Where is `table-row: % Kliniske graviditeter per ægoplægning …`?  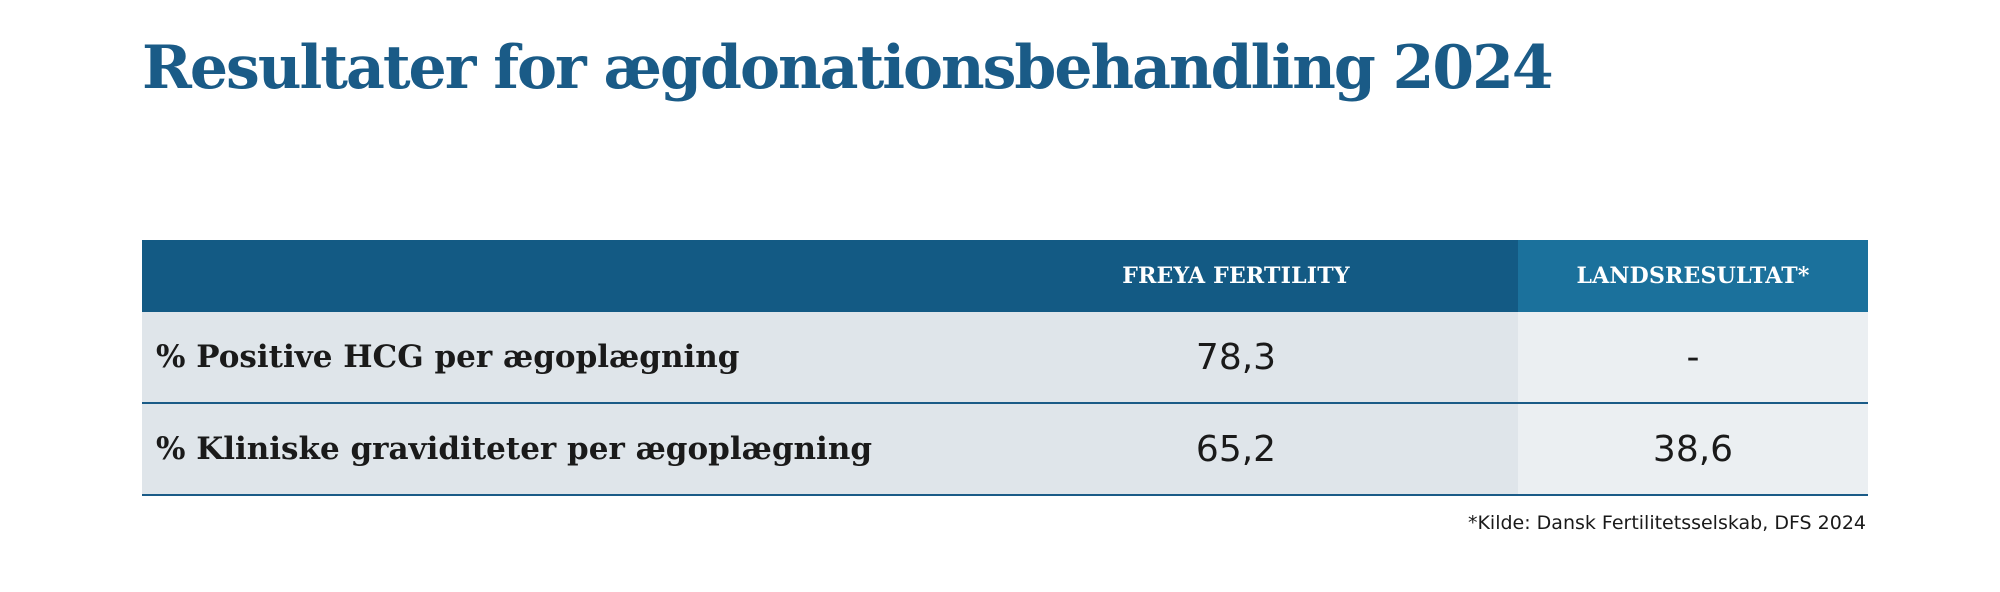
table-row: % Kliniske graviditeter per ægoplægning … is located at coordinates (1005, 449).